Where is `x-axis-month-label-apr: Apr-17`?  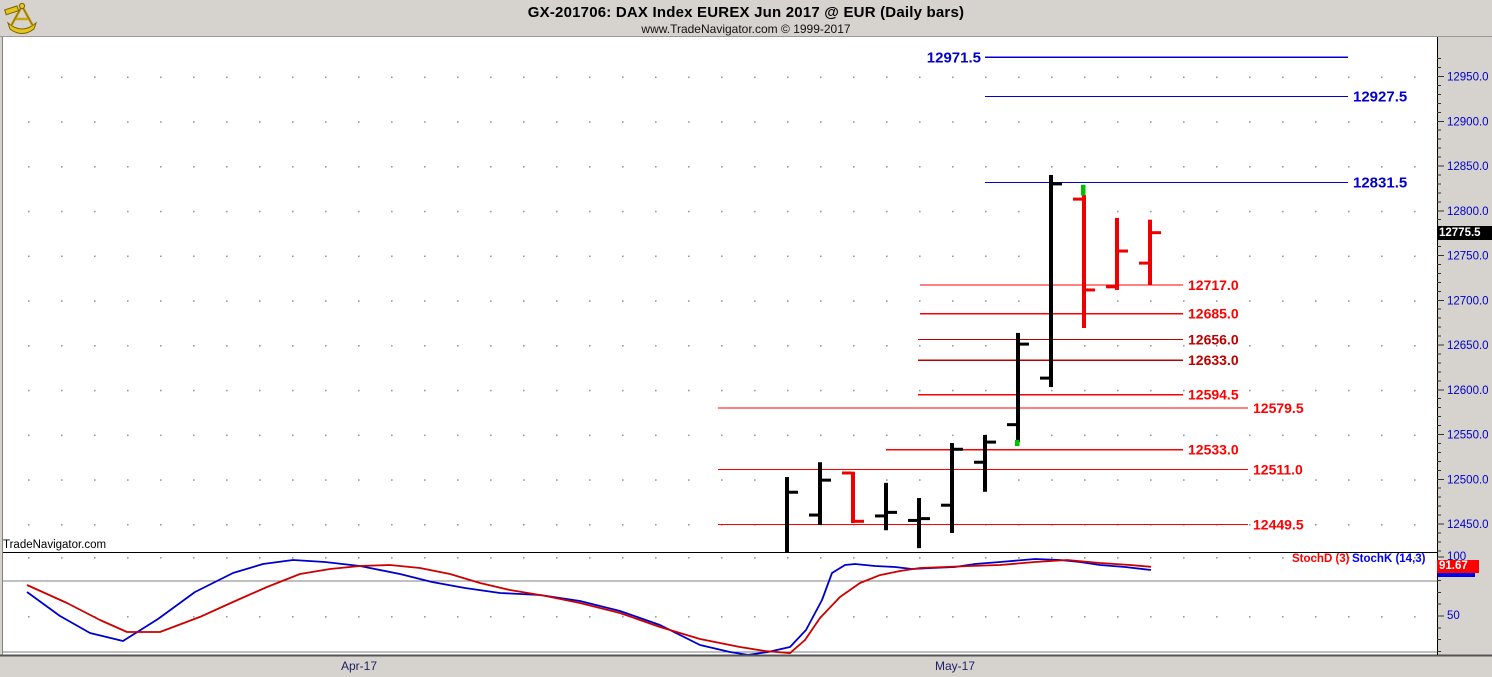
x-axis-month-label-apr: Apr-17 is located at coordinates (359, 666).